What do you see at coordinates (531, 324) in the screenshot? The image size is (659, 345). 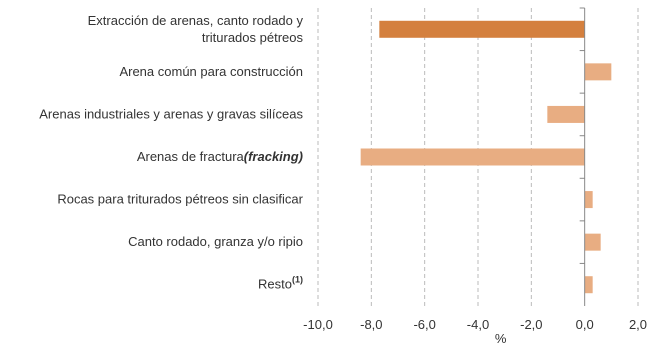 I see `x-tick-label: -2,0` at bounding box center [531, 324].